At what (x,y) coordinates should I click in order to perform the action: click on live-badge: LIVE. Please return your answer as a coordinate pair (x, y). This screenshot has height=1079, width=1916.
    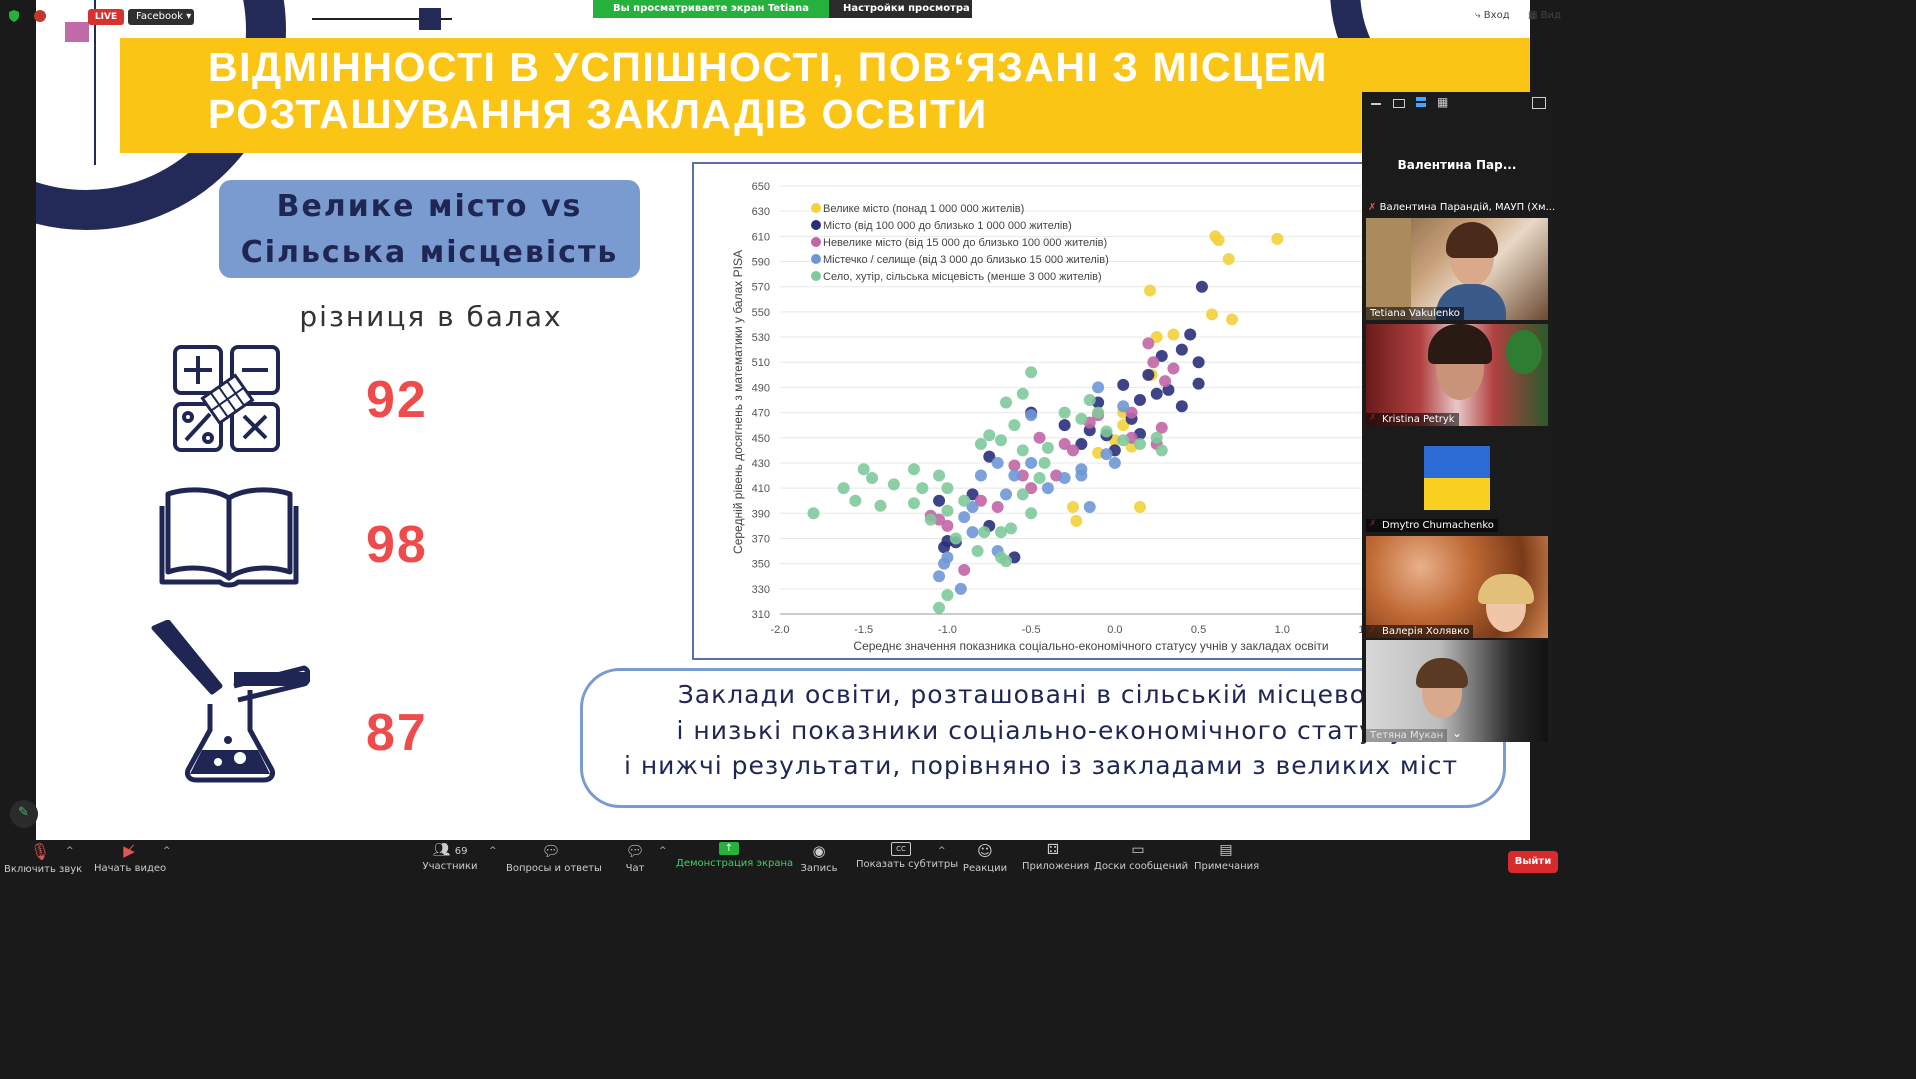
    Looking at the image, I should click on (106, 17).